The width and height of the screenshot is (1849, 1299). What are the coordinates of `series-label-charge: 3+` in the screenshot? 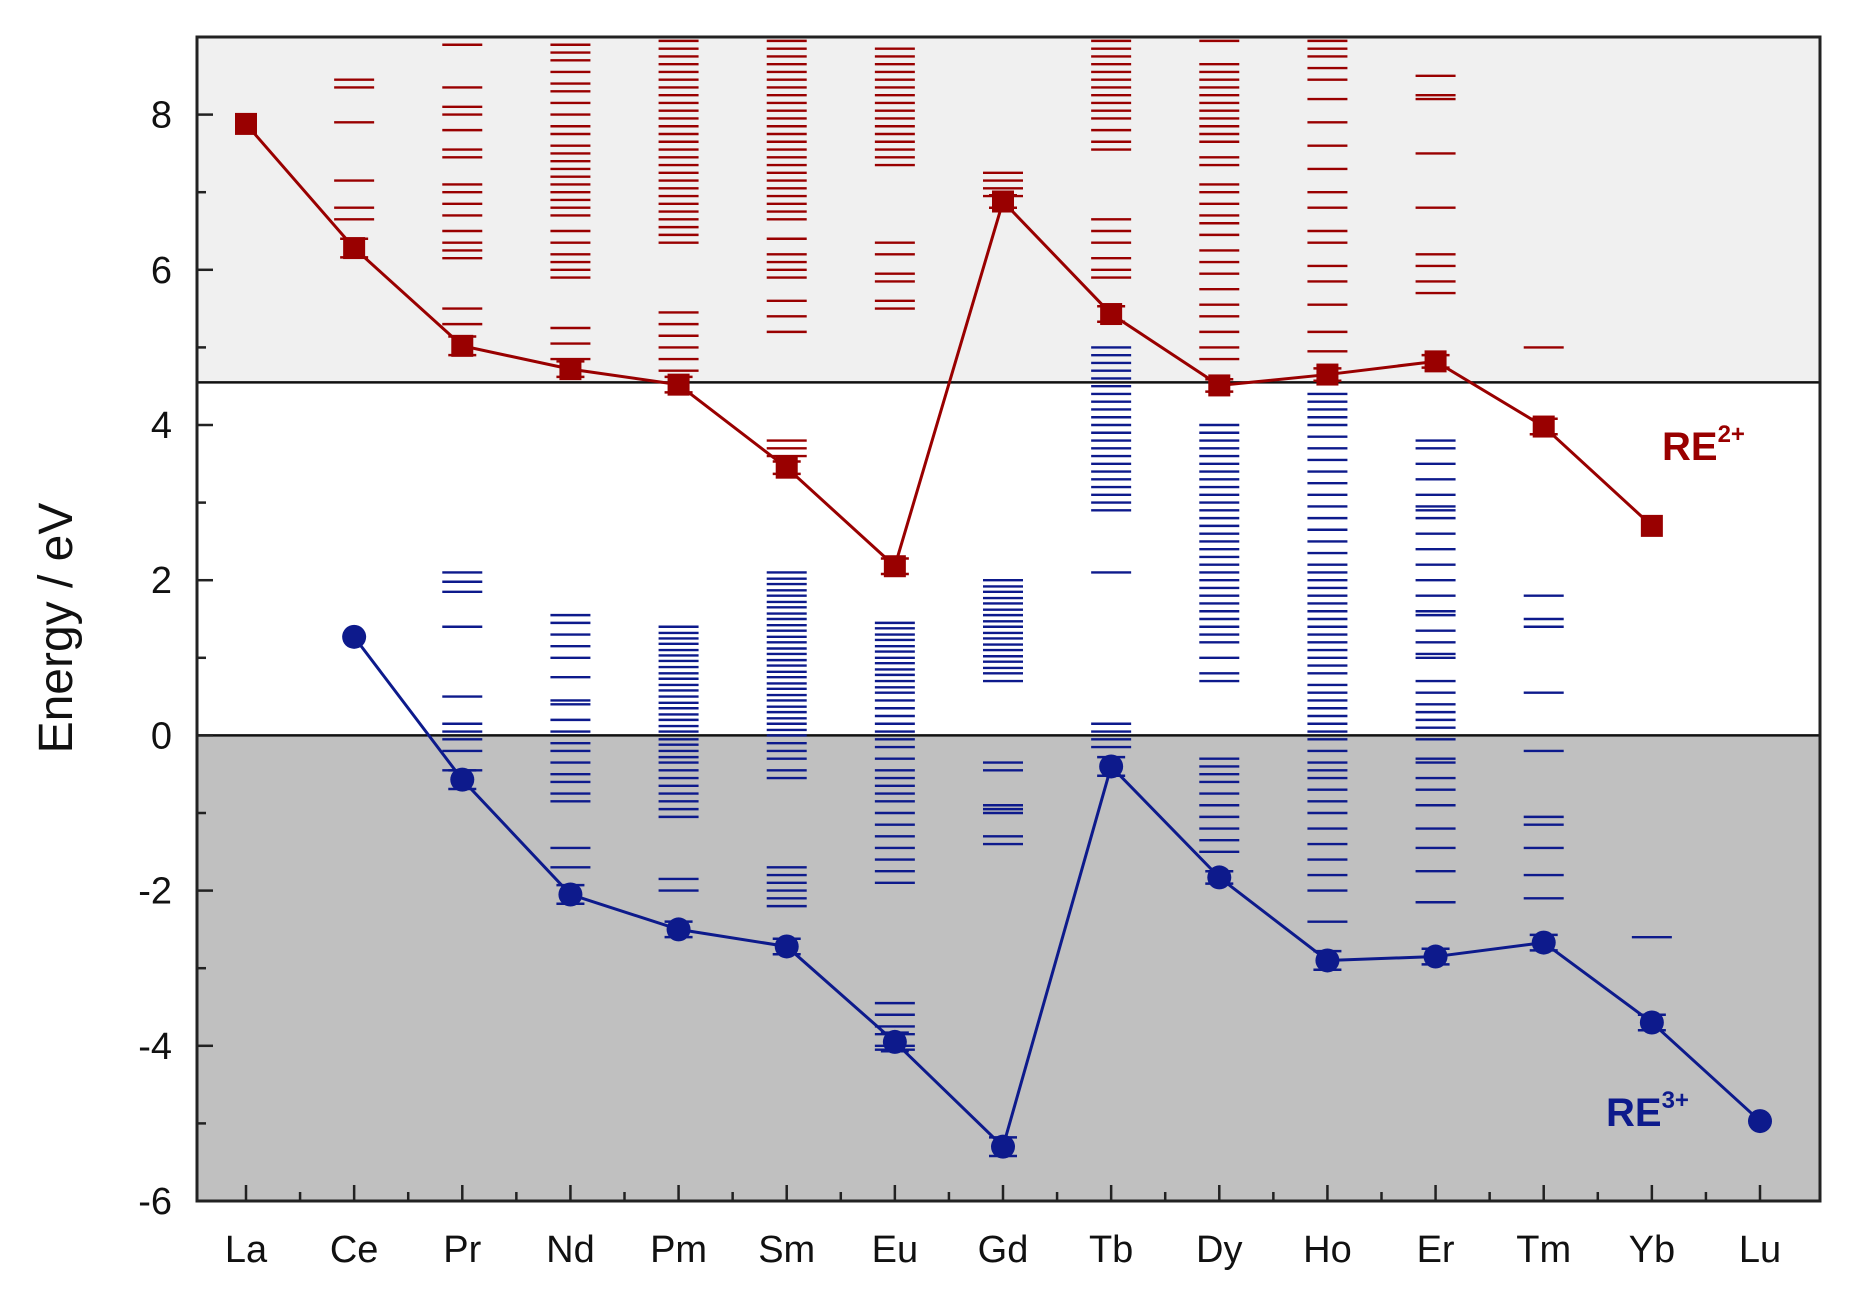 It's located at (1675, 1100).